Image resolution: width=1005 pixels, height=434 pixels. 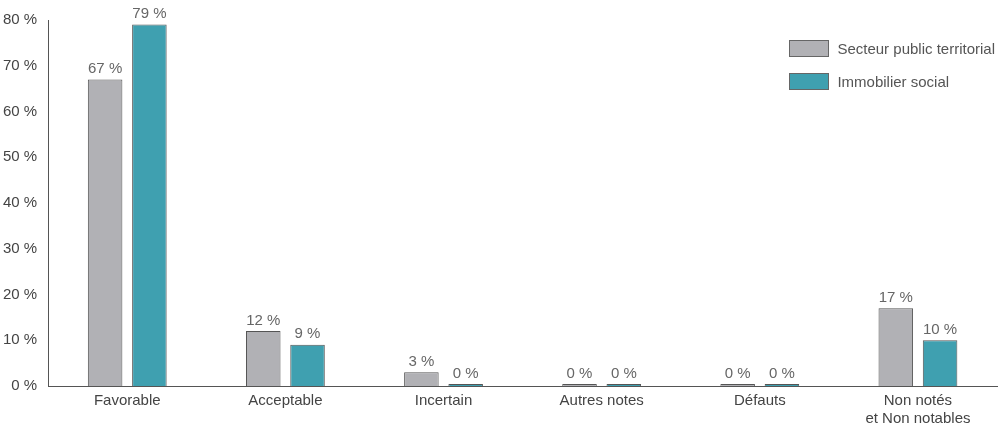 What do you see at coordinates (24, 385) in the screenshot?
I see `y-tick-label: 0 %` at bounding box center [24, 385].